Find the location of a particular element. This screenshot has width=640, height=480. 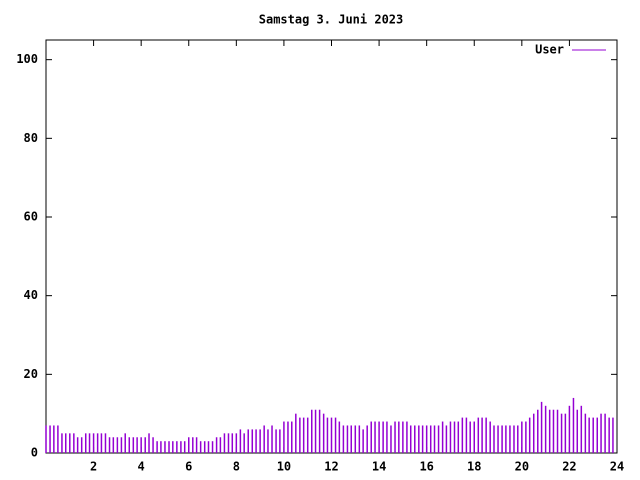

x-tick-label: 16 is located at coordinates (426, 467).